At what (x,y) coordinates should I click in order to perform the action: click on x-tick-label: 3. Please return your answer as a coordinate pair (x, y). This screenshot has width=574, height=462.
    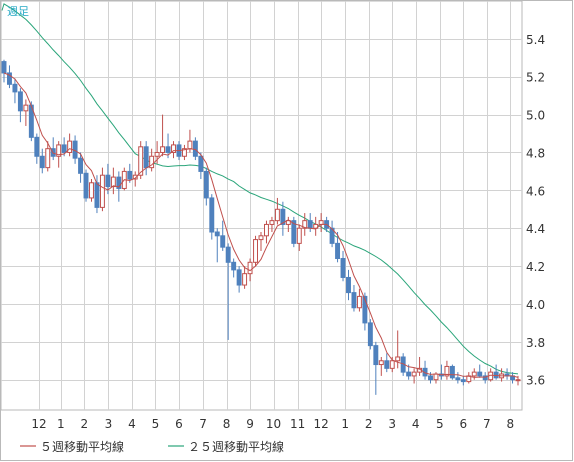
    Looking at the image, I should click on (109, 424).